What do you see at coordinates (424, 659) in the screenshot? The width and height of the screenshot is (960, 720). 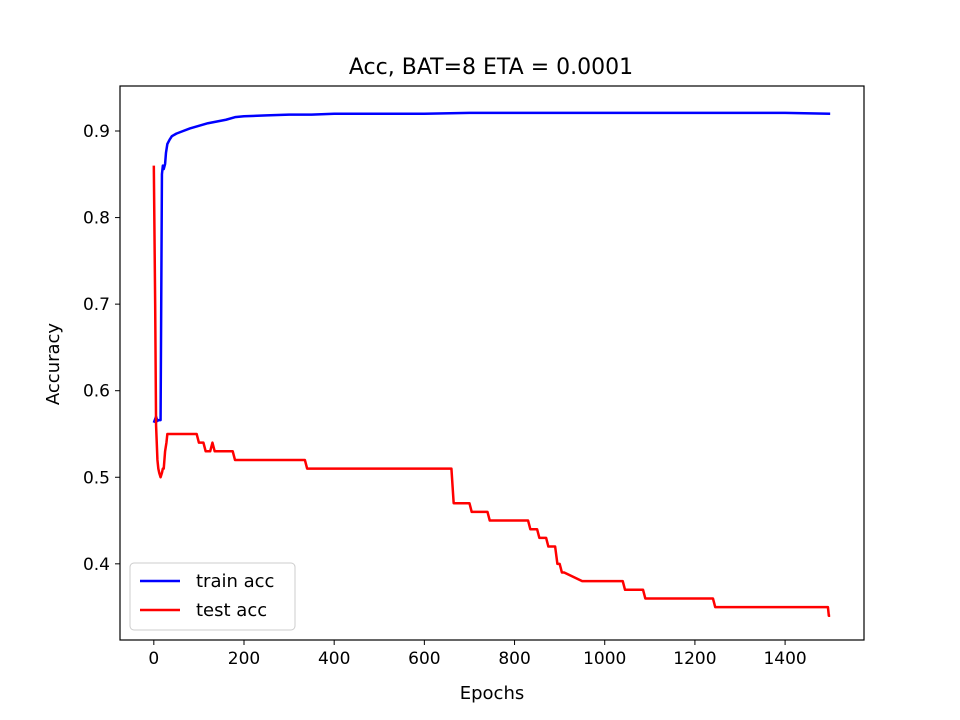 I see `x-tick-label-3: 600` at bounding box center [424, 659].